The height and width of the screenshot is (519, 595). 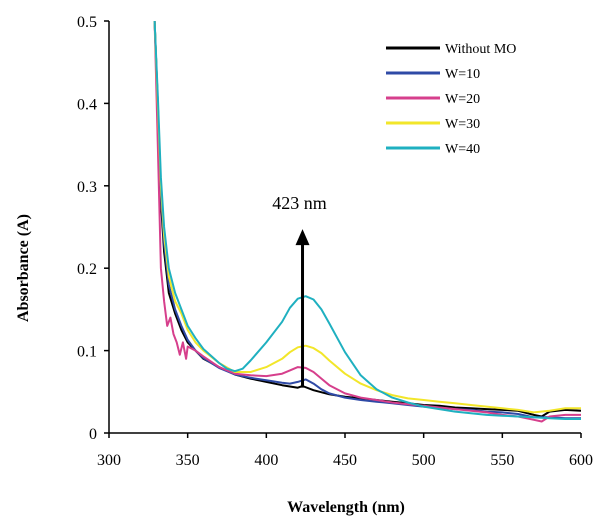 What do you see at coordinates (87, 22) in the screenshot?
I see `y-tick-label: 0.5` at bounding box center [87, 22].